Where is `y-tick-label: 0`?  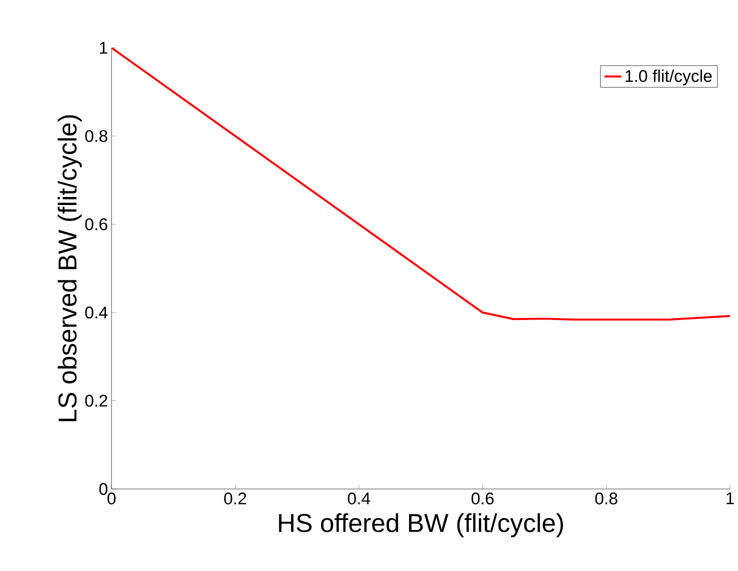
y-tick-label: 0 is located at coordinates (103, 489).